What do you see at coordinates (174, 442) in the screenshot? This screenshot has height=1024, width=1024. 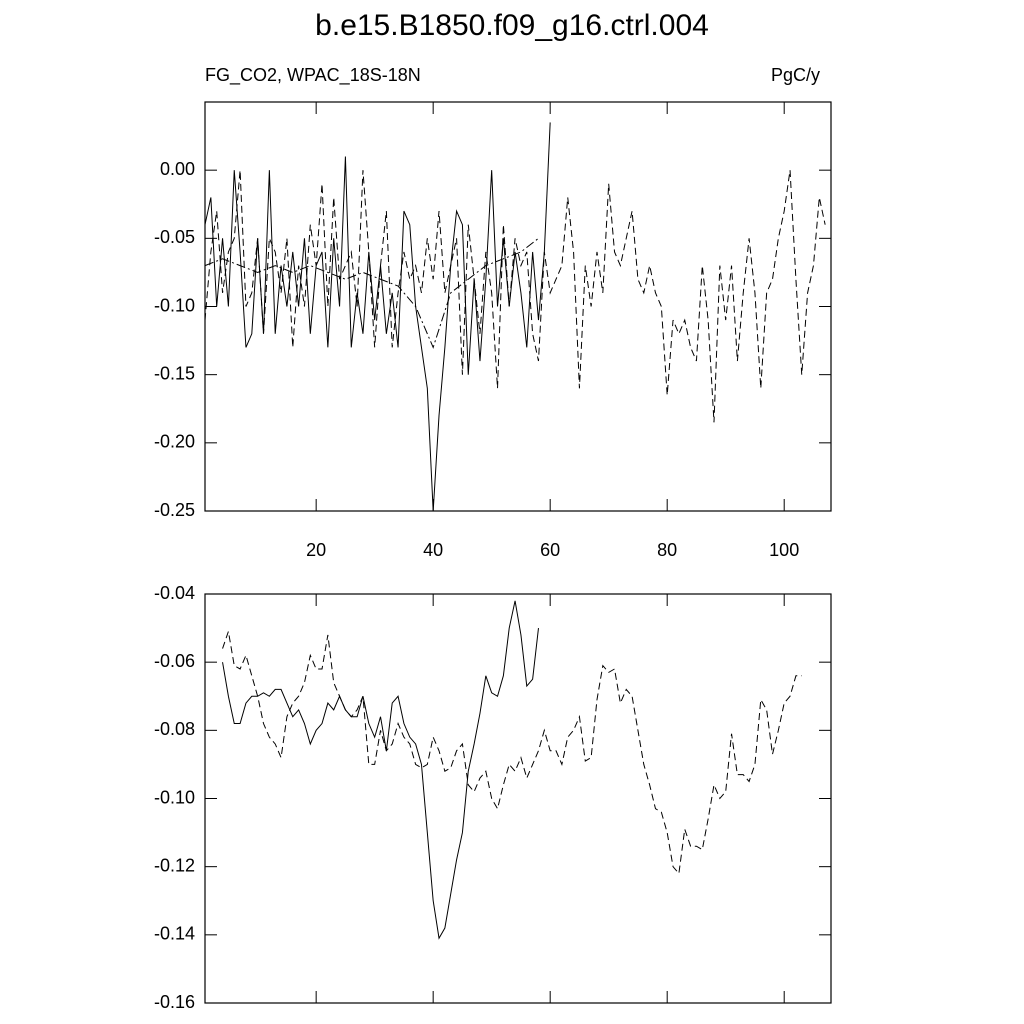 I see `y-tick-label: -0.20` at bounding box center [174, 442].